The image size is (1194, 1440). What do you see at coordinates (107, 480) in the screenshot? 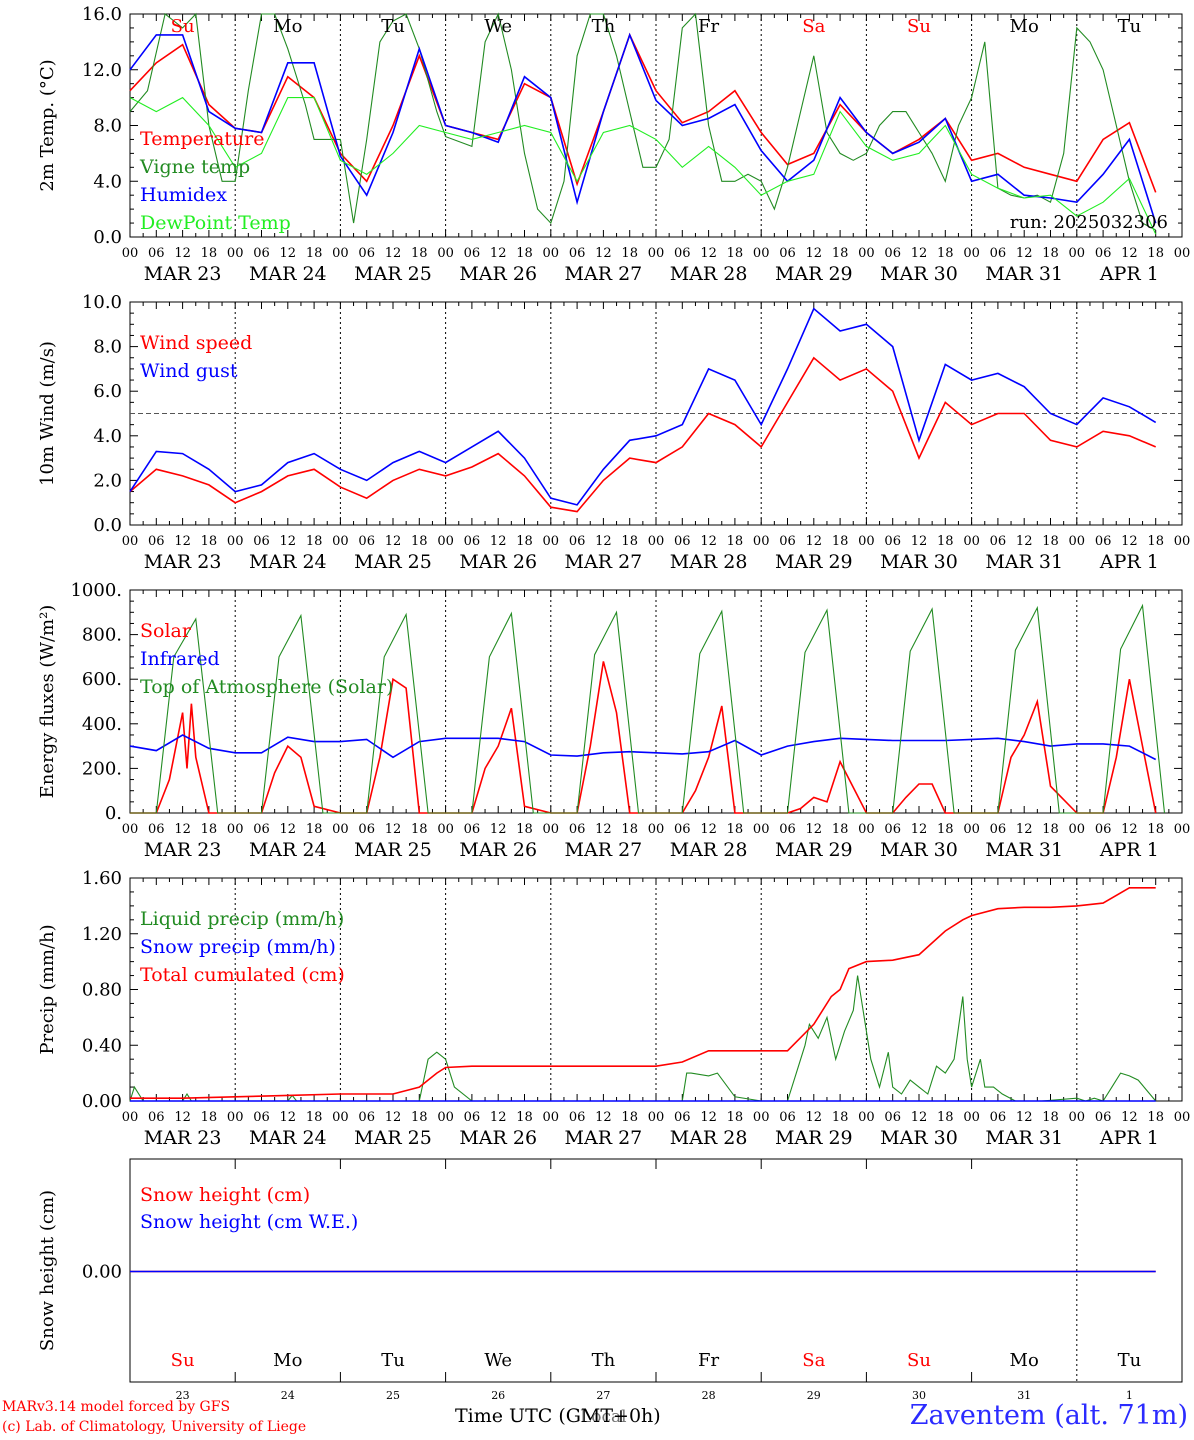
I see `y-tick-label: 2.0` at bounding box center [107, 480].